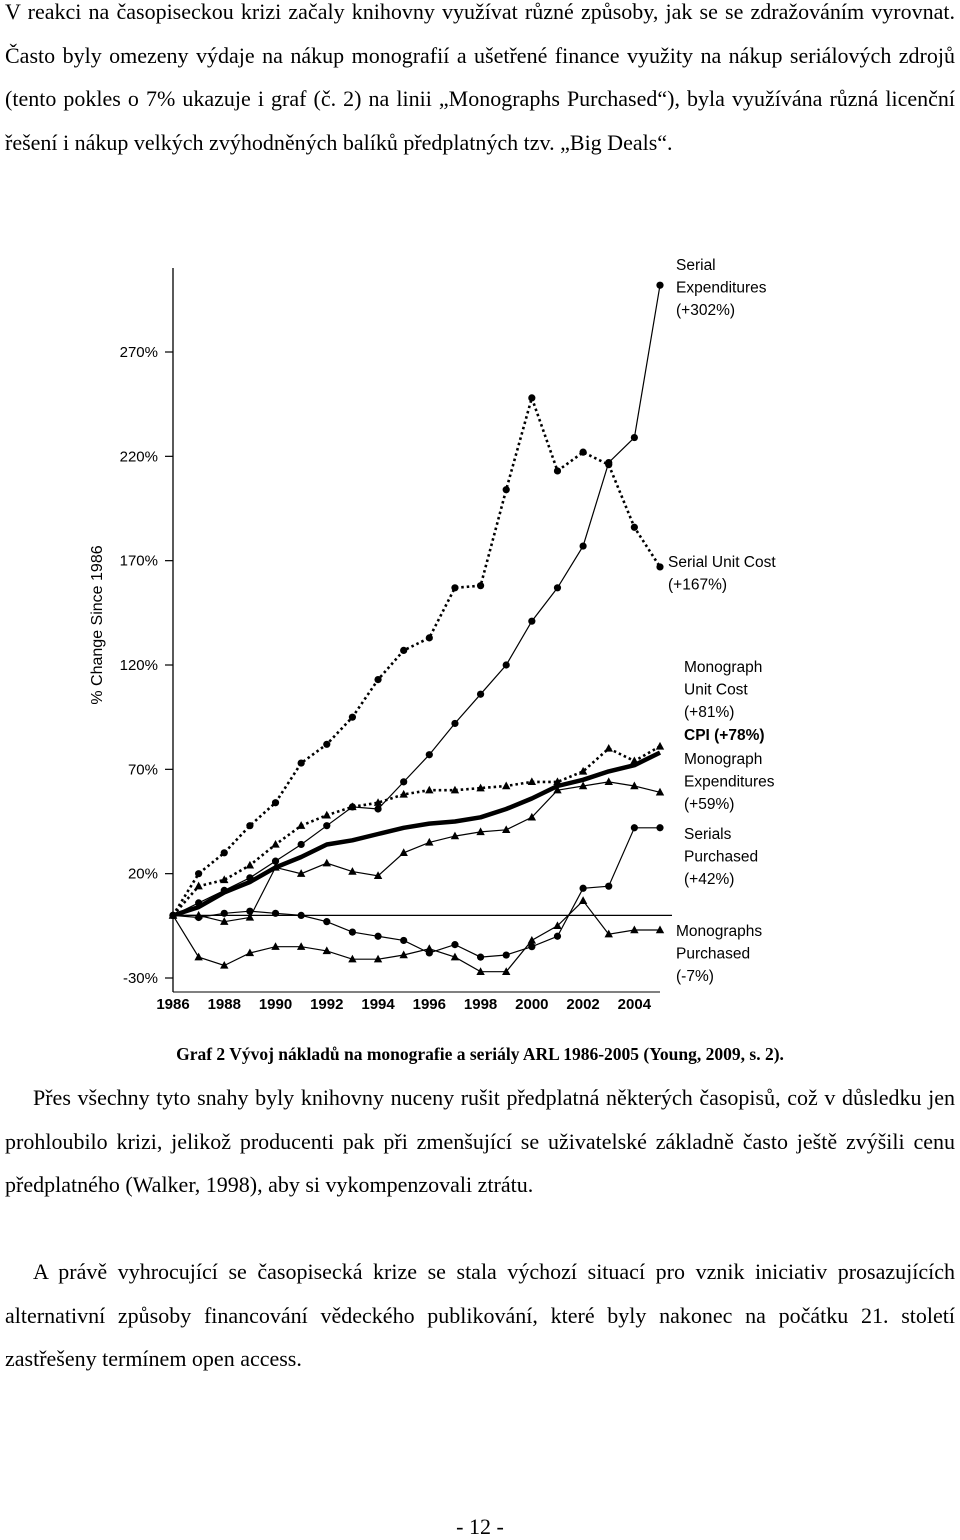 This screenshot has height=1540, width=960. I want to click on x-tick-label: 1994, so click(378, 1004).